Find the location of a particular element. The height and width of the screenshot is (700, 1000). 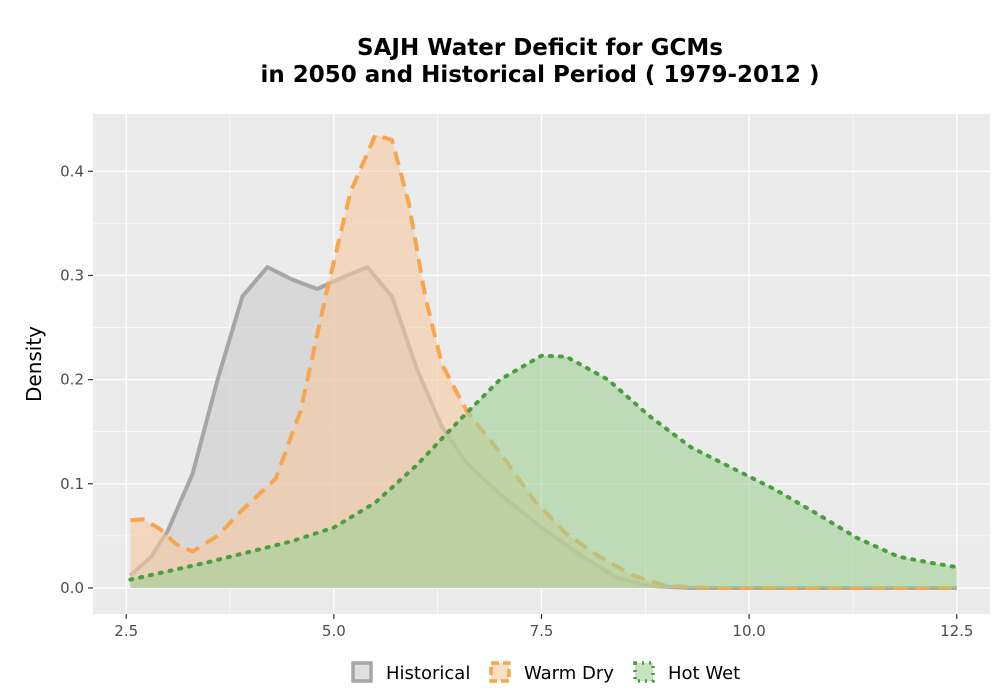

x-tick-label: 10.0 is located at coordinates (748, 631).